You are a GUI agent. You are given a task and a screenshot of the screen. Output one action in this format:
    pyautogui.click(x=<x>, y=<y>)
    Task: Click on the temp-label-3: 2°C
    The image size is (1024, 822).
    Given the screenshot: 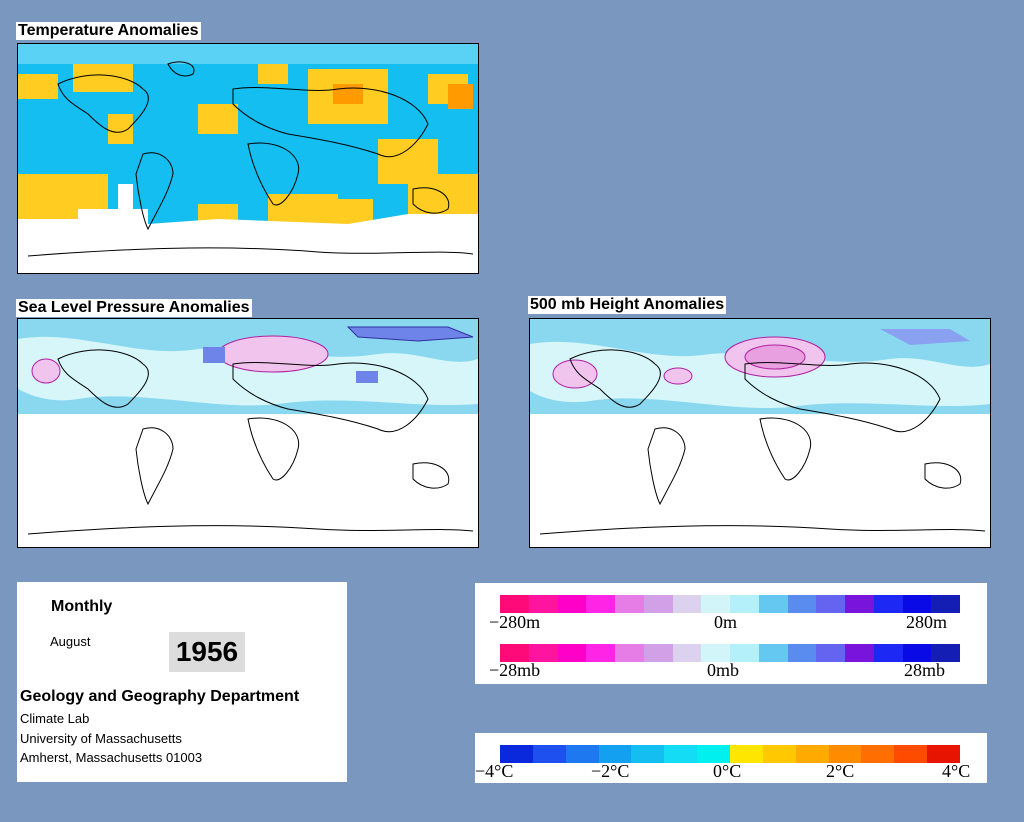 What is the action you would take?
    pyautogui.click(x=840, y=771)
    